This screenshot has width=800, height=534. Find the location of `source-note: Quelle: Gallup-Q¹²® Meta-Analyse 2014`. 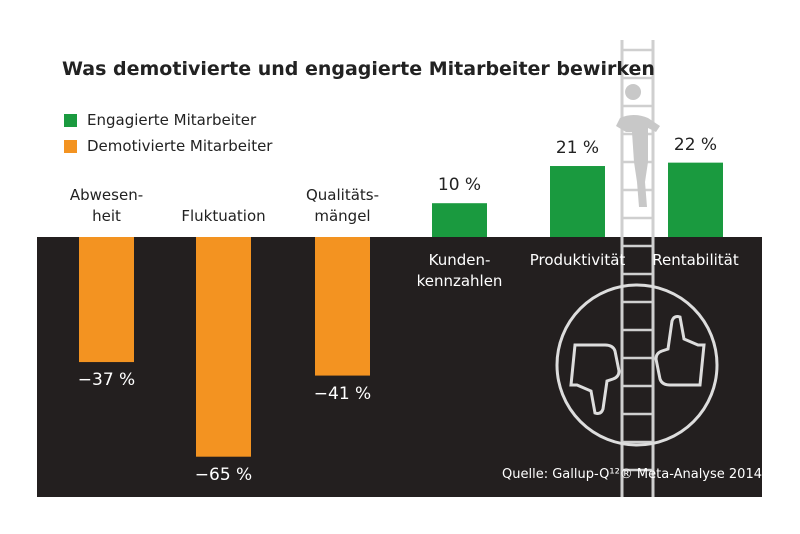

source-note: Quelle: Gallup-Q¹²® Meta-Analyse 2014 is located at coordinates (632, 474).